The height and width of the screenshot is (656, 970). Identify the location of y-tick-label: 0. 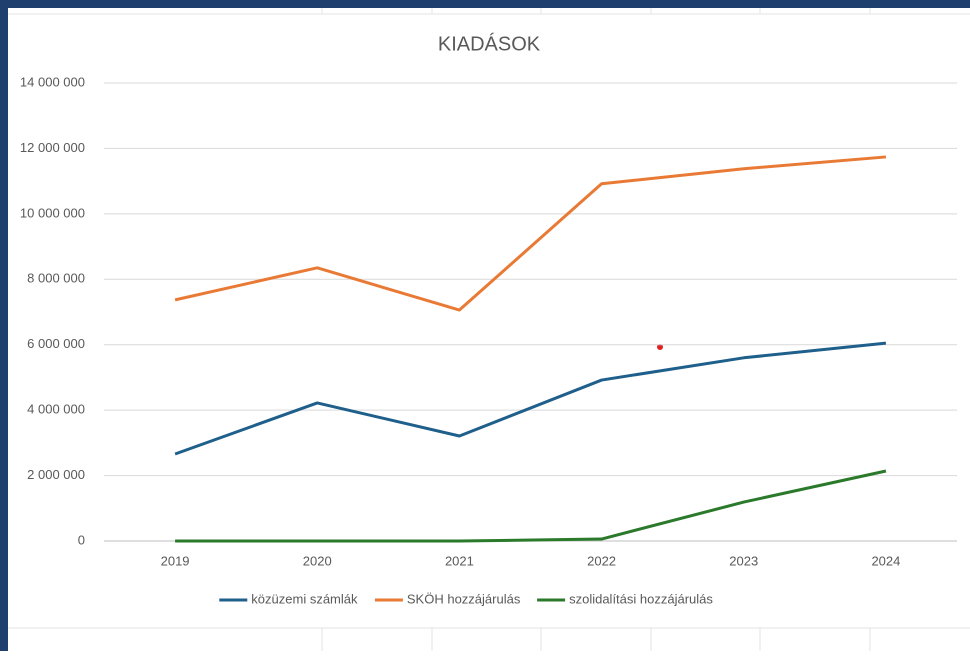
(81, 539).